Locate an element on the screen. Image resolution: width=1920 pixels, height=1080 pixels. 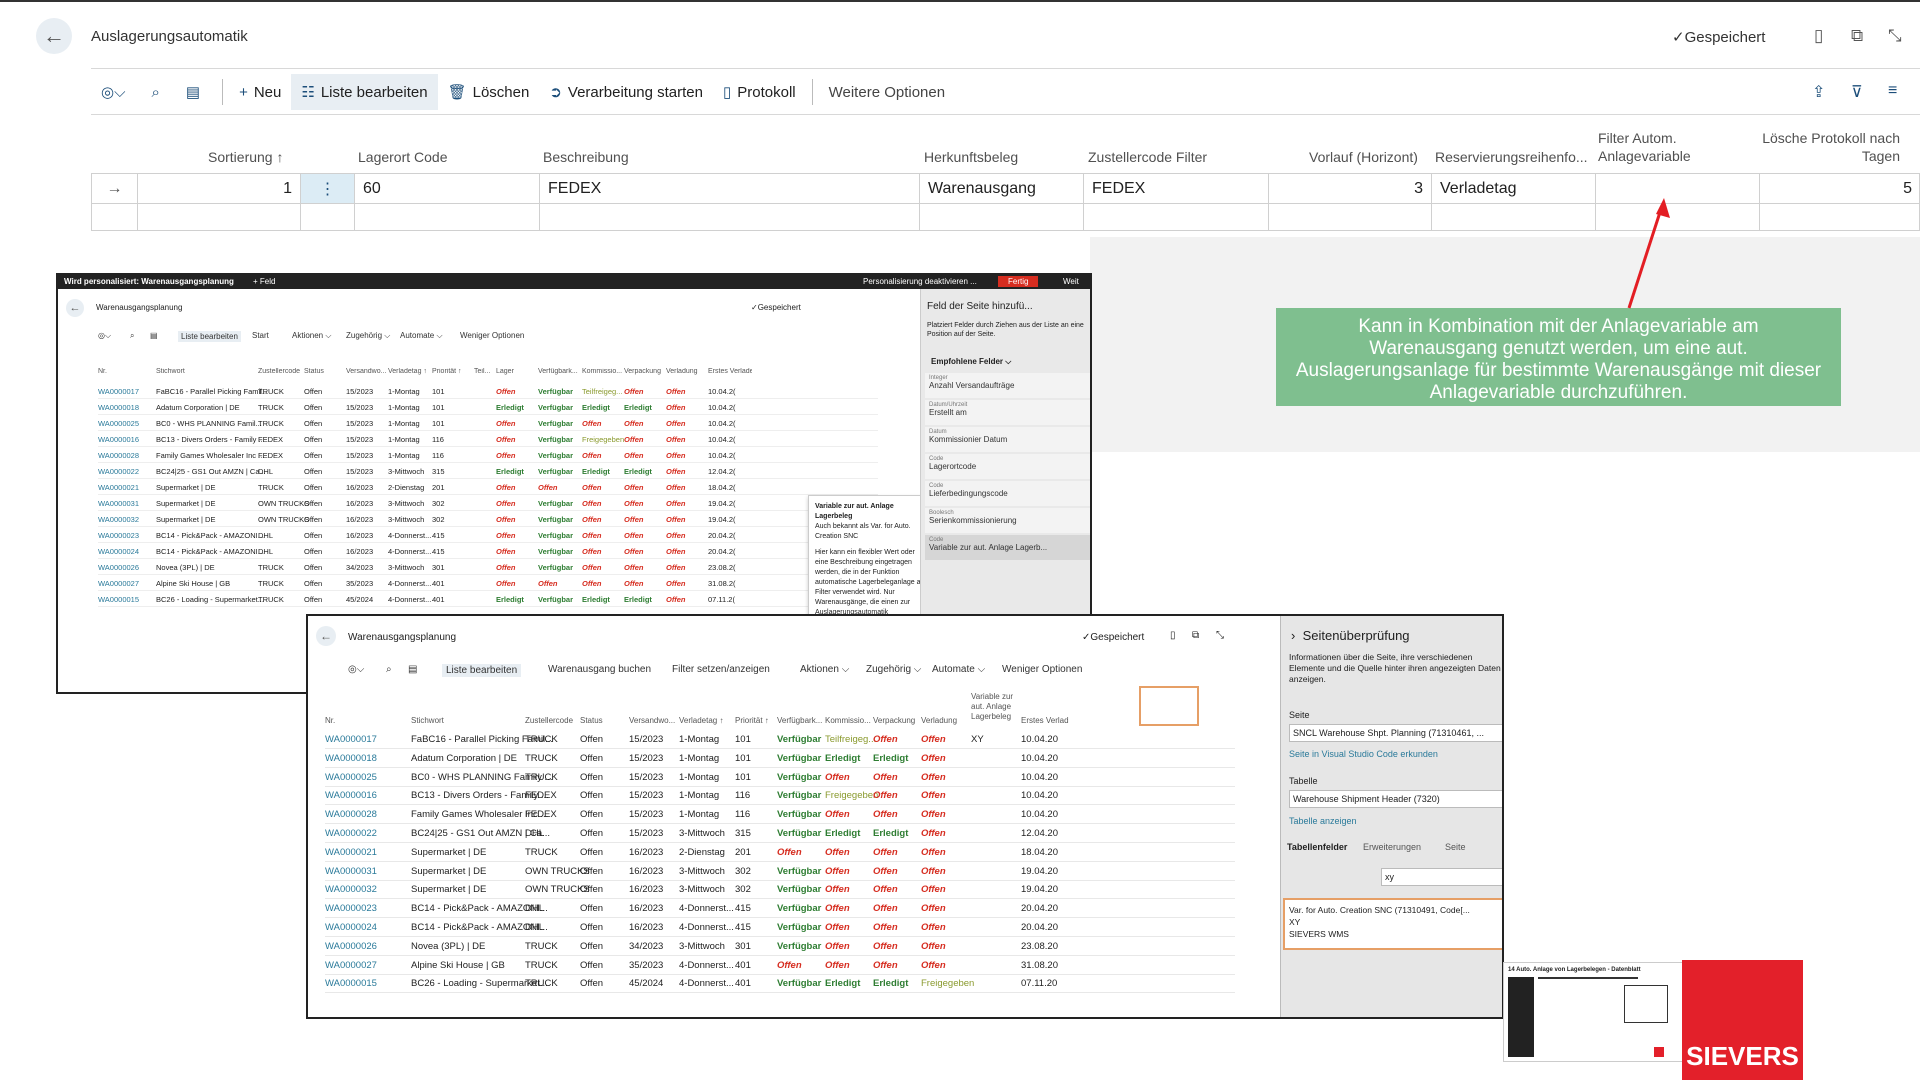
table-cell: 35/2023 is located at coordinates (646, 965).